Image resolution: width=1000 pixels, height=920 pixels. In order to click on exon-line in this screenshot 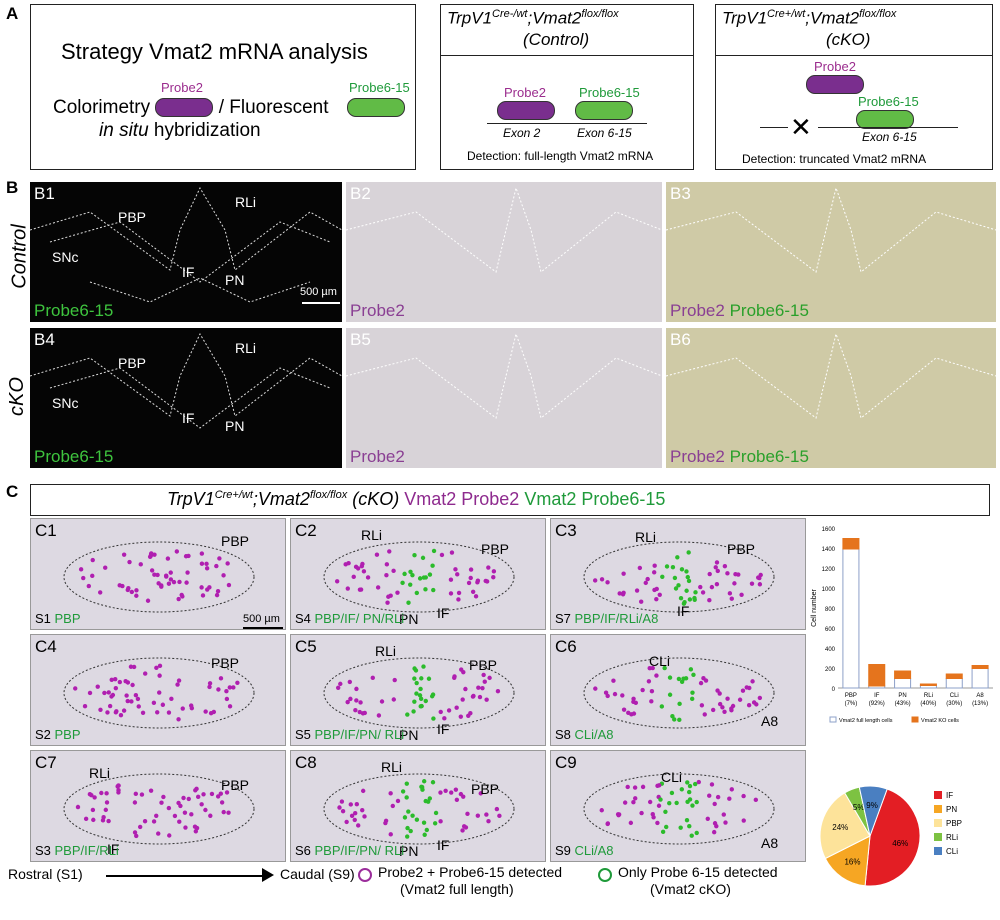, I will do `click(888, 127)`.